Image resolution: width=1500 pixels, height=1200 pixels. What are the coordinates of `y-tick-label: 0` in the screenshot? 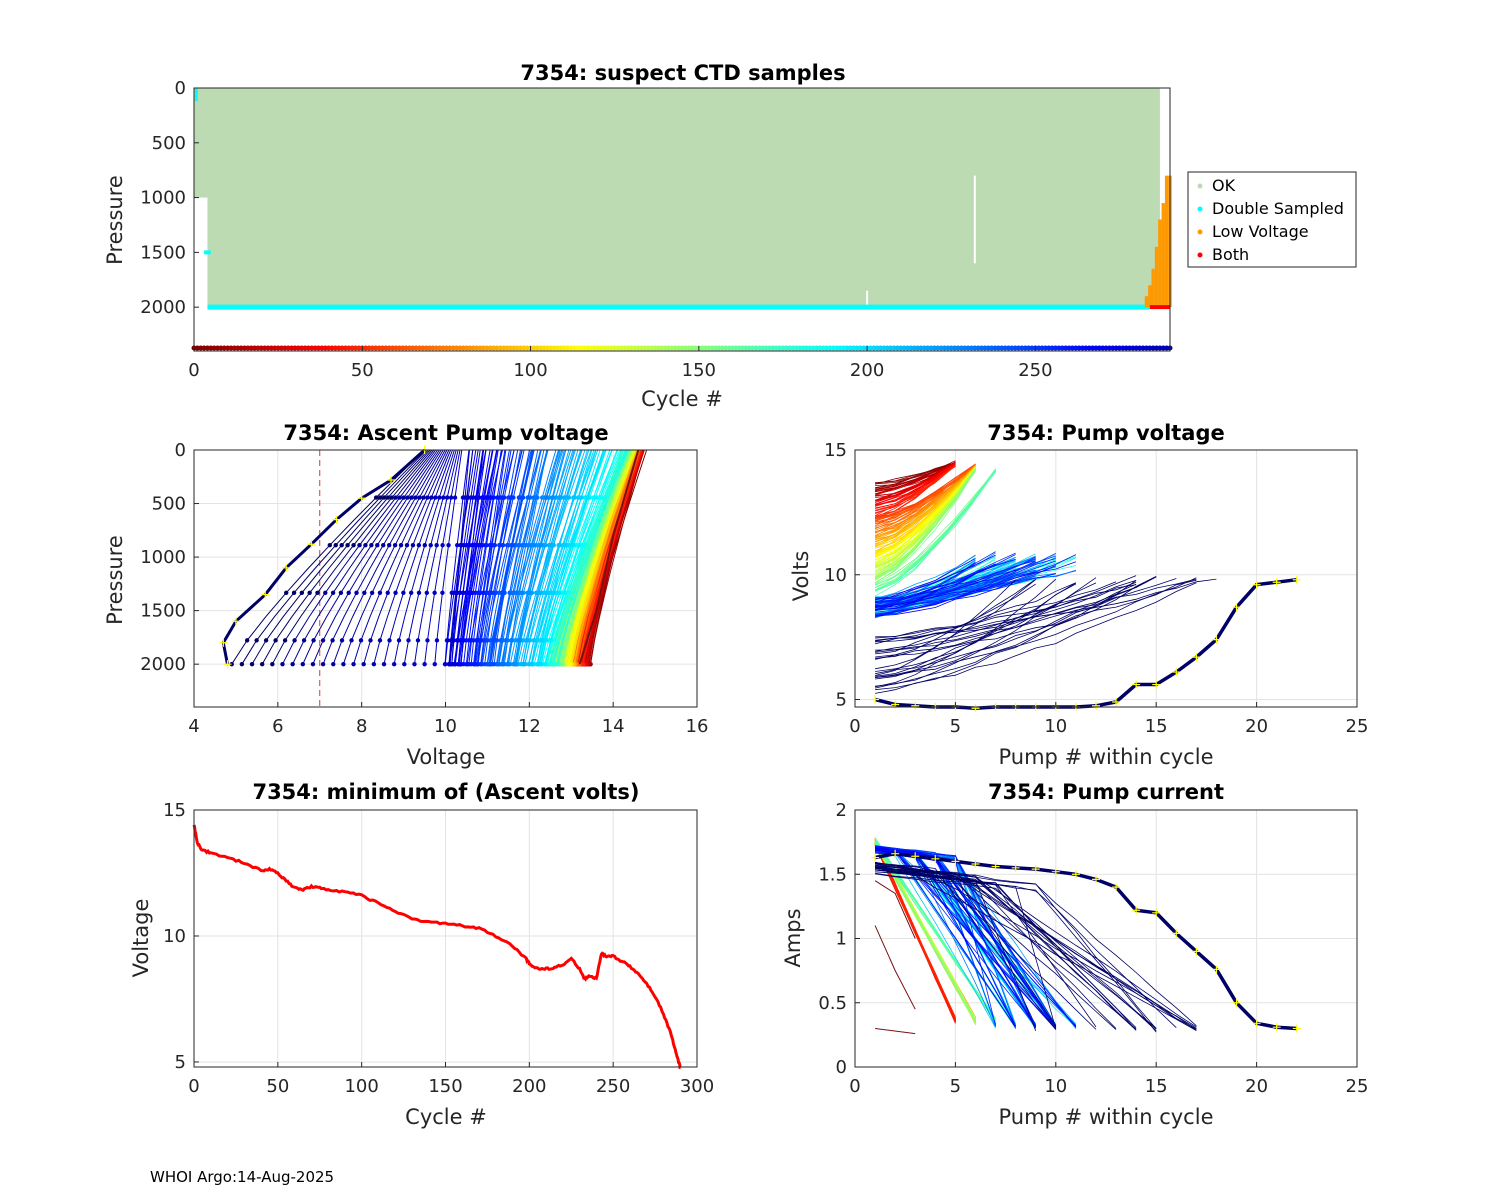 It's located at (180, 450).